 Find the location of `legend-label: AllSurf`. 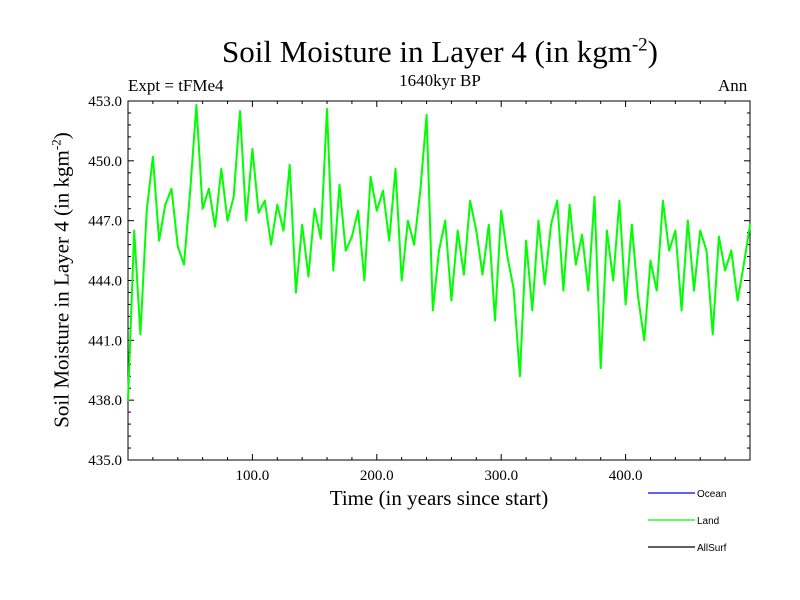

legend-label: AllSurf is located at coordinates (712, 548).